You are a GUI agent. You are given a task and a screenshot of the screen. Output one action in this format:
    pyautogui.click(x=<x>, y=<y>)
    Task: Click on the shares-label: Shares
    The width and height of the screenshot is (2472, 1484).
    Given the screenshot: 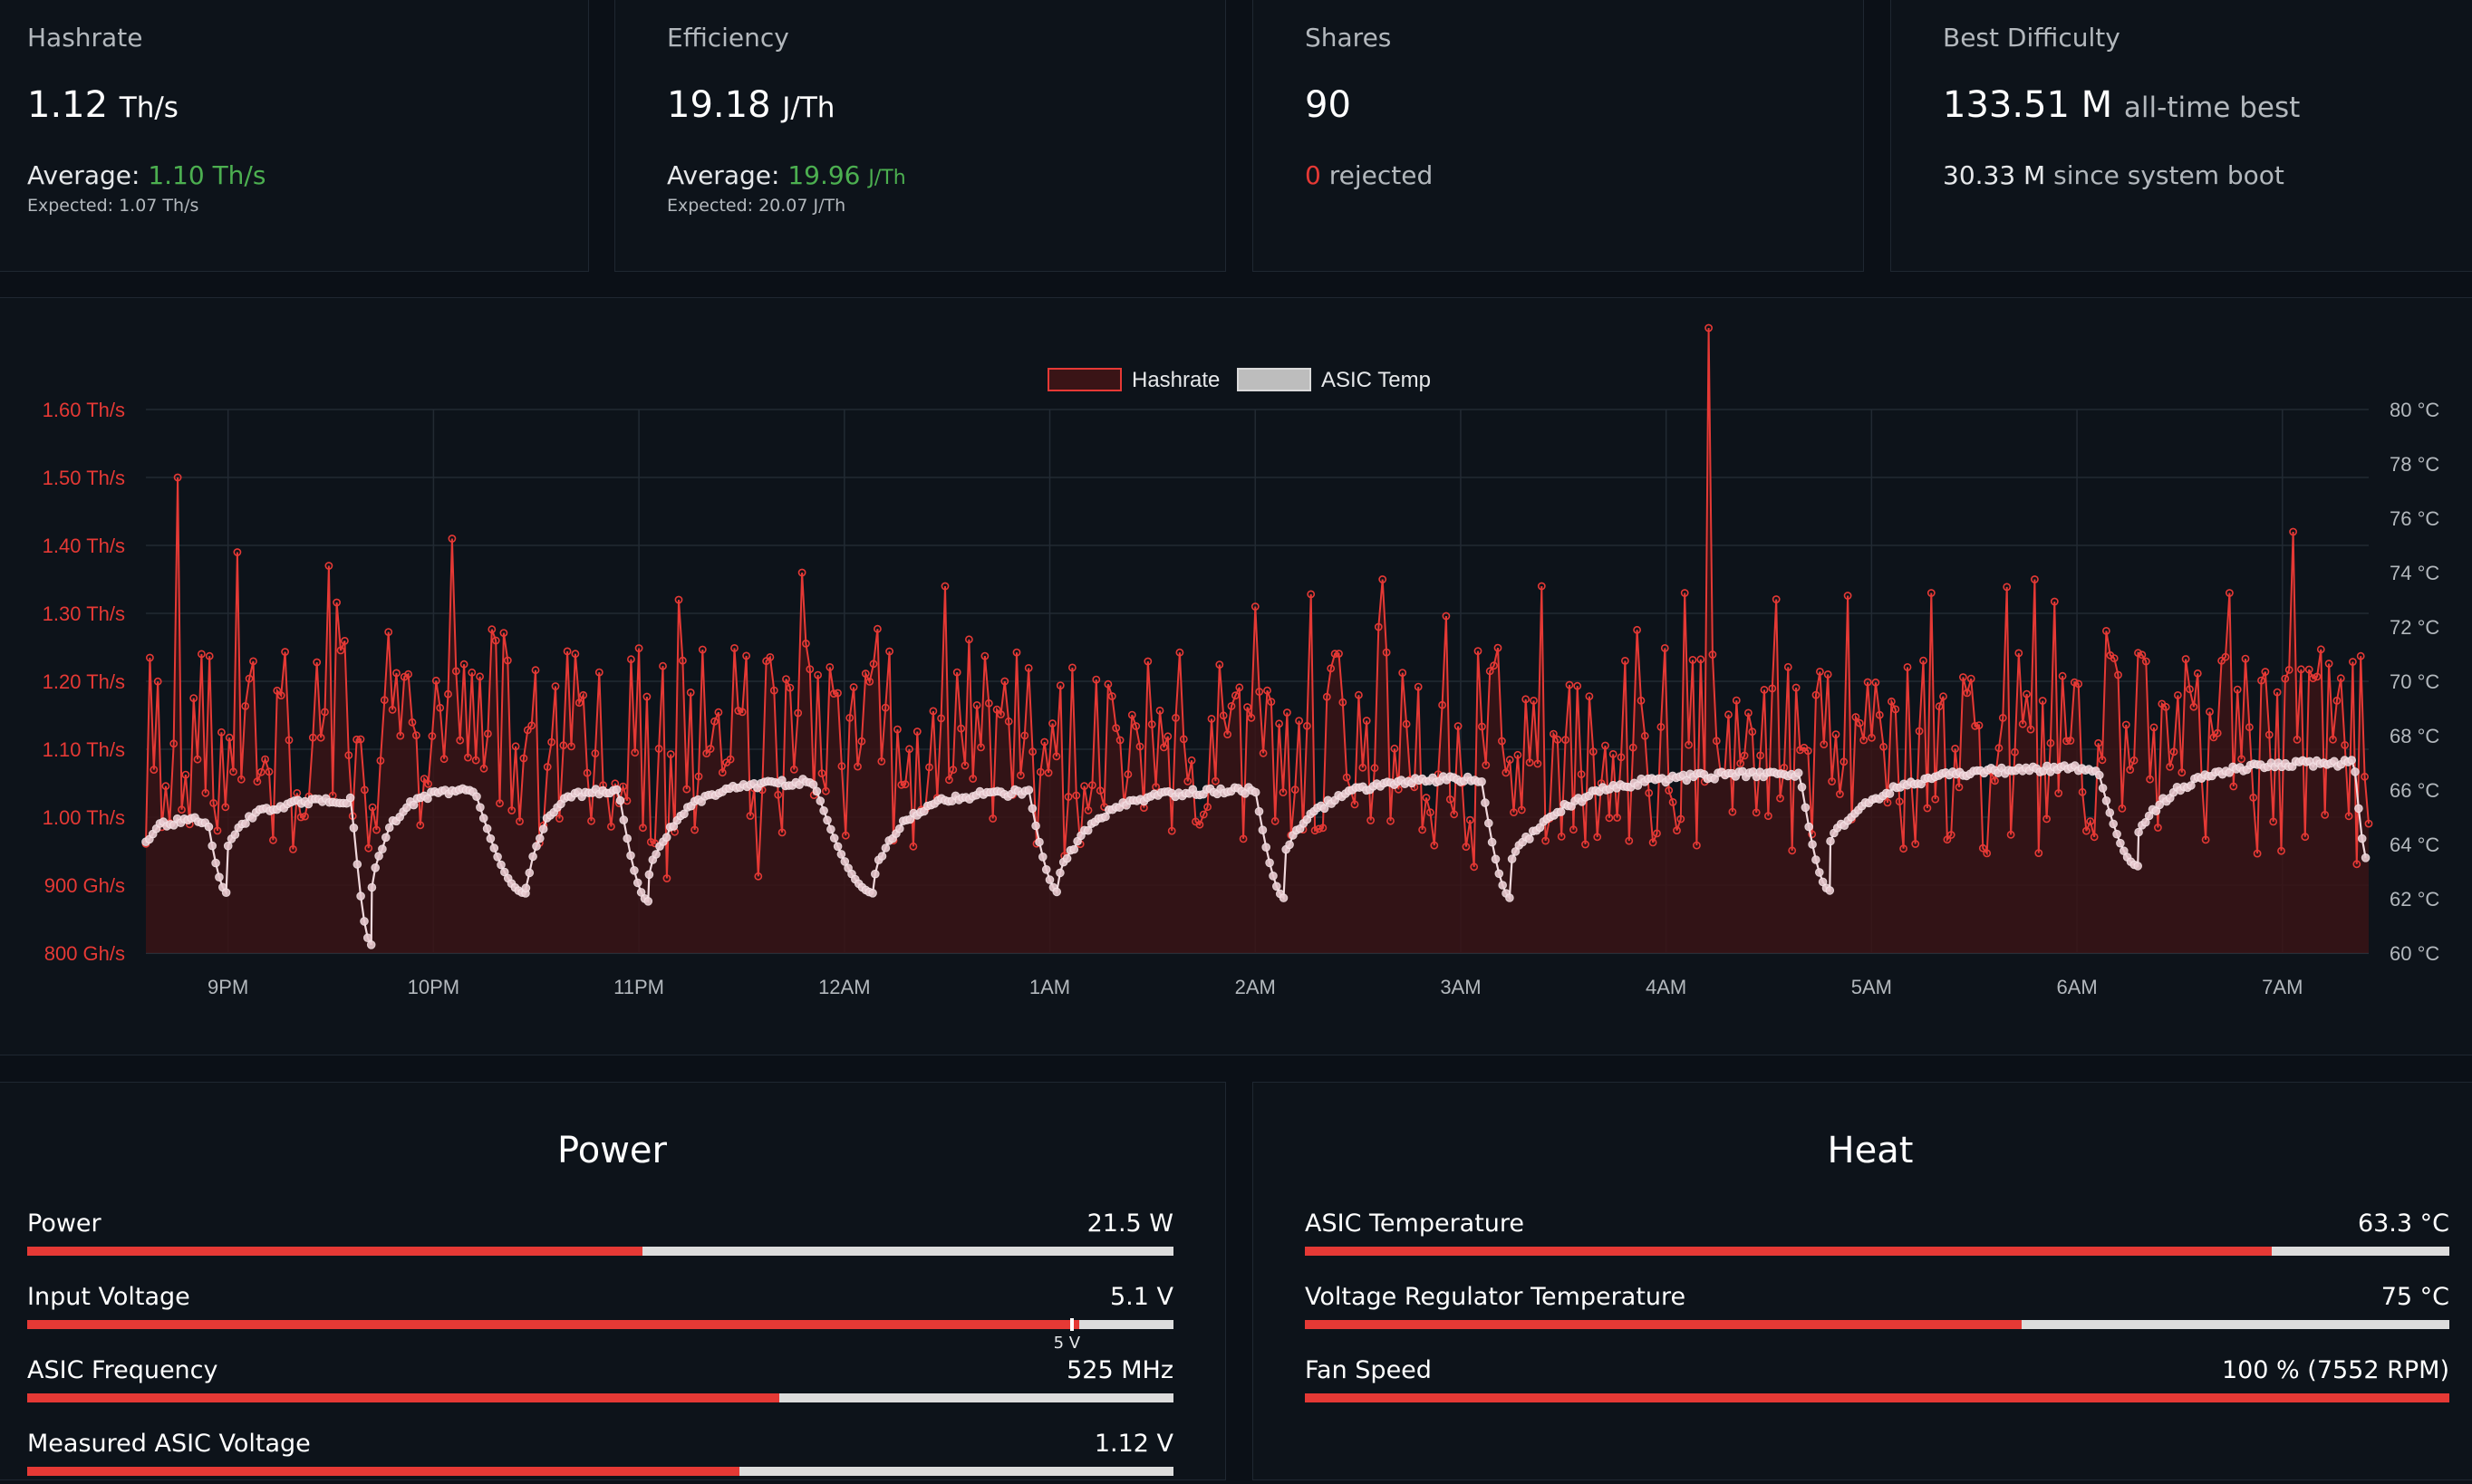 What is the action you would take?
    pyautogui.click(x=1349, y=38)
    